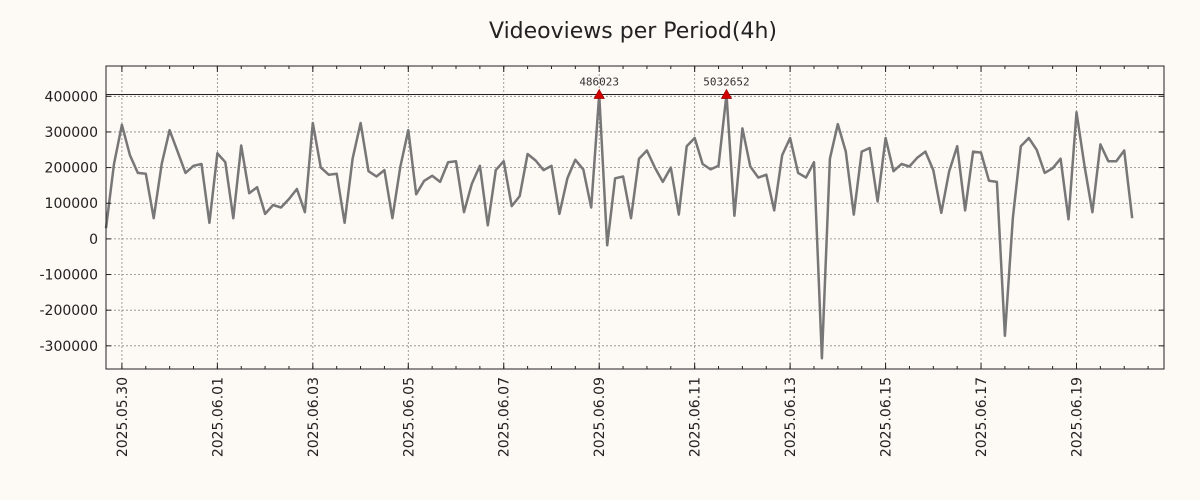 The image size is (1200, 500). What do you see at coordinates (696, 417) in the screenshot?
I see `x-tick-label: 2025.06.11` at bounding box center [696, 417].